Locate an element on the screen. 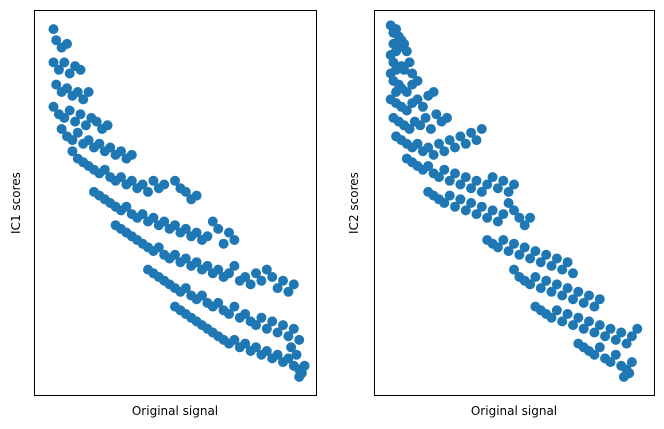  y-axis-label-ic1: IC1 scores is located at coordinates (16, 203).